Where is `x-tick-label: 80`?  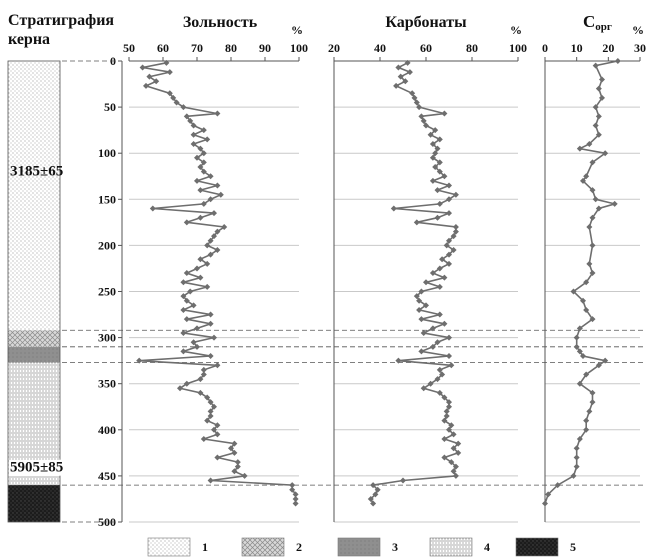
x-tick-label: 80 is located at coordinates (231, 48).